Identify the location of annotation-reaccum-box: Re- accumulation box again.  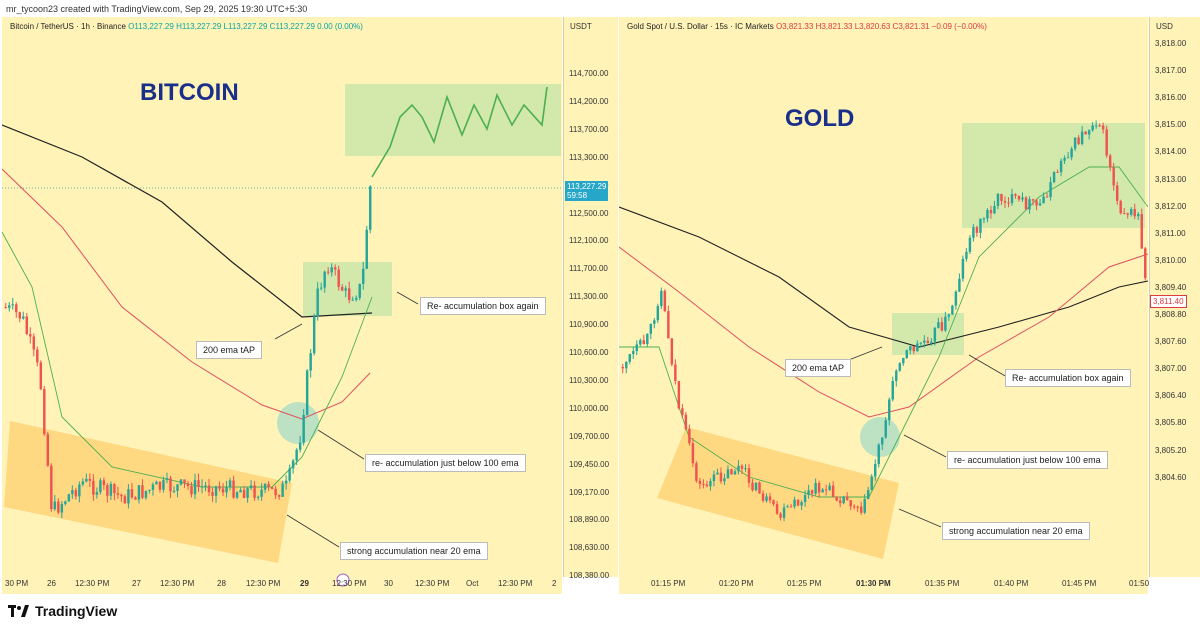
(1068, 378).